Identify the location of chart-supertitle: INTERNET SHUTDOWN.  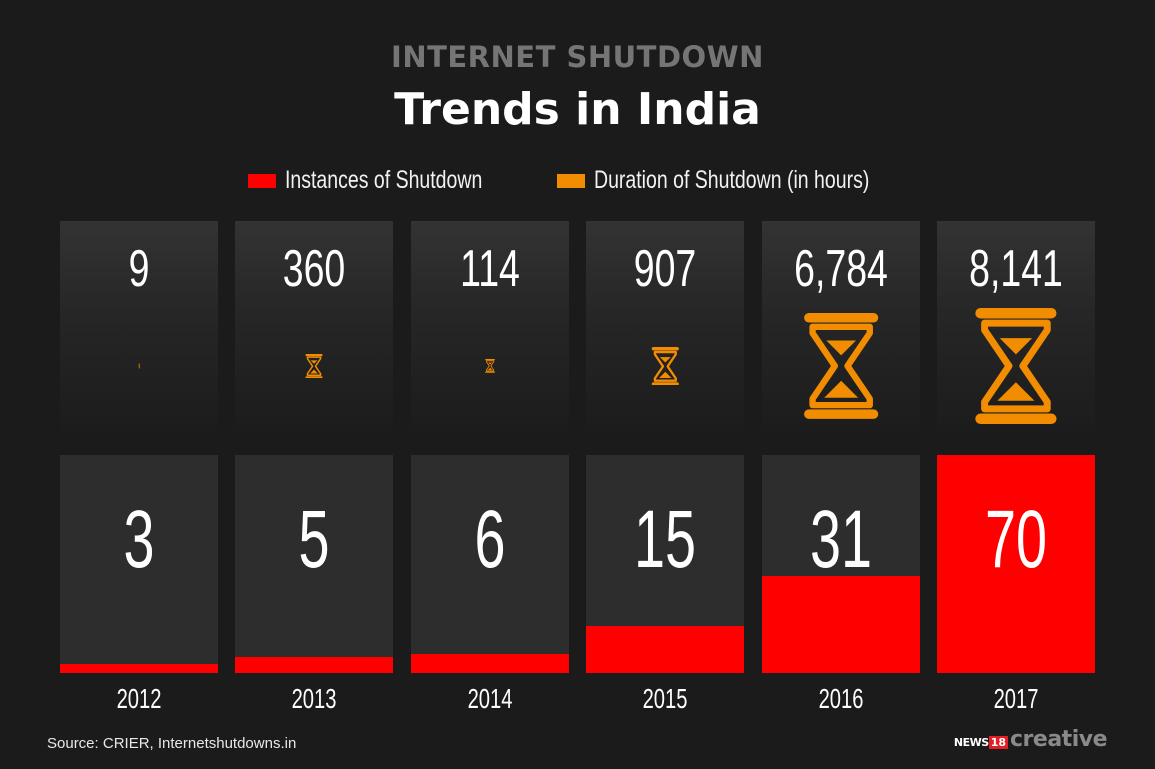
(577, 57).